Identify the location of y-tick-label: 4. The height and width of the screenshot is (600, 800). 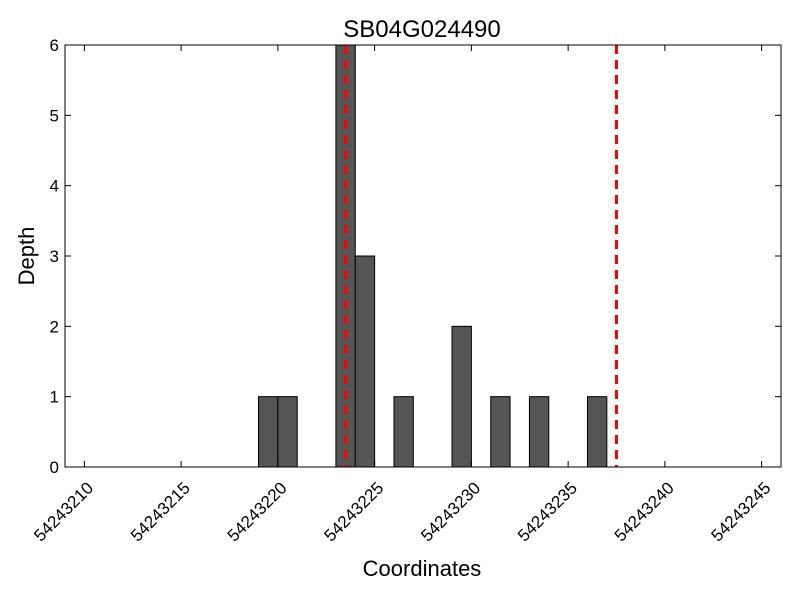
(54, 186).